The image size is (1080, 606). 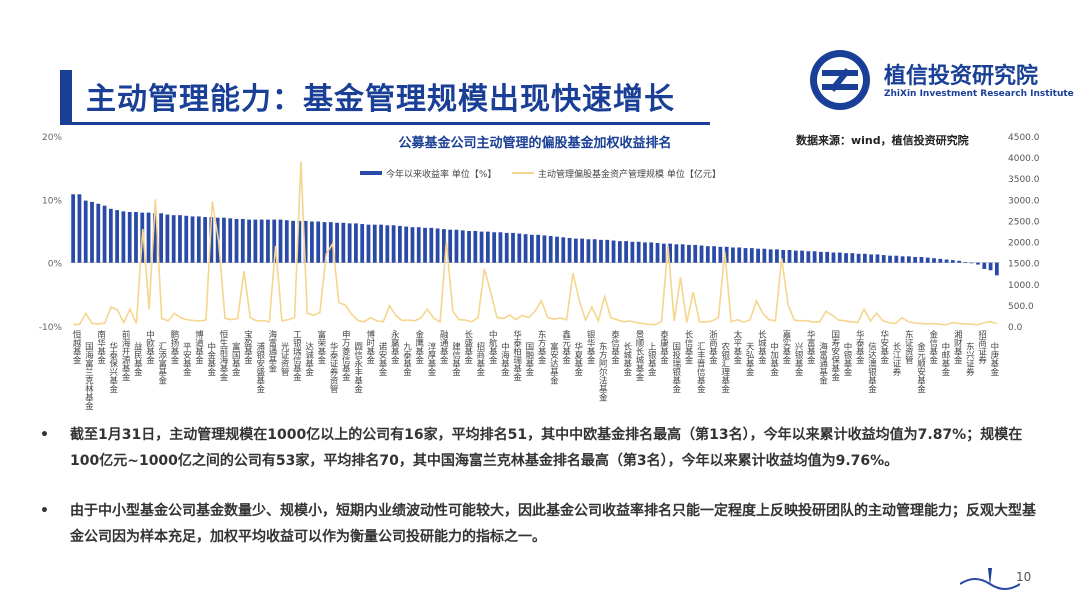 I want to click on x-tick-label: 融通基金, so click(x=443, y=346).